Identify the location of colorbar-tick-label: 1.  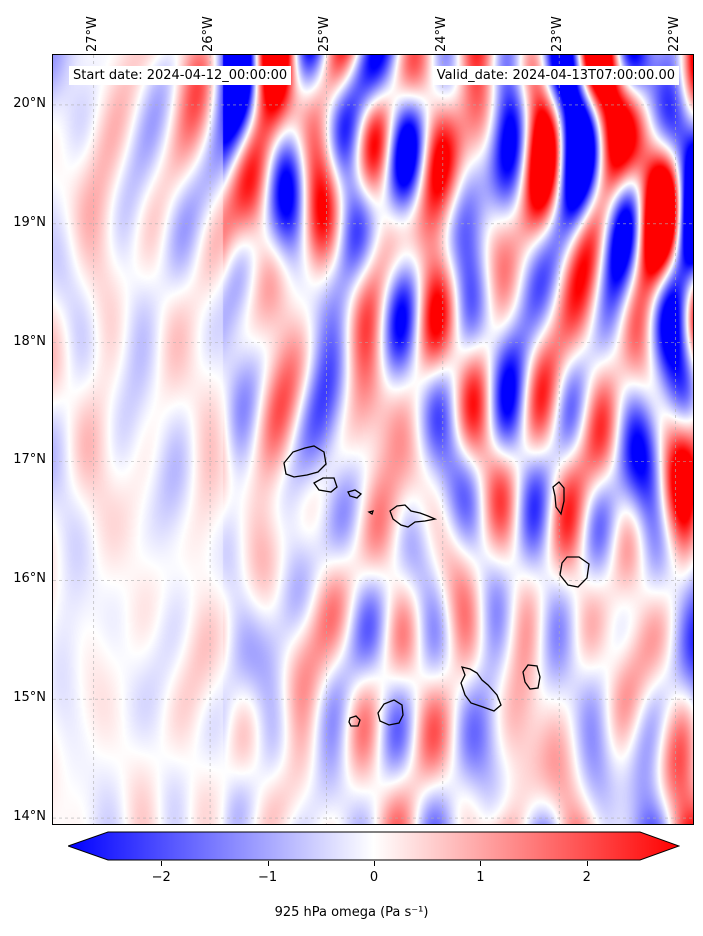
(480, 877).